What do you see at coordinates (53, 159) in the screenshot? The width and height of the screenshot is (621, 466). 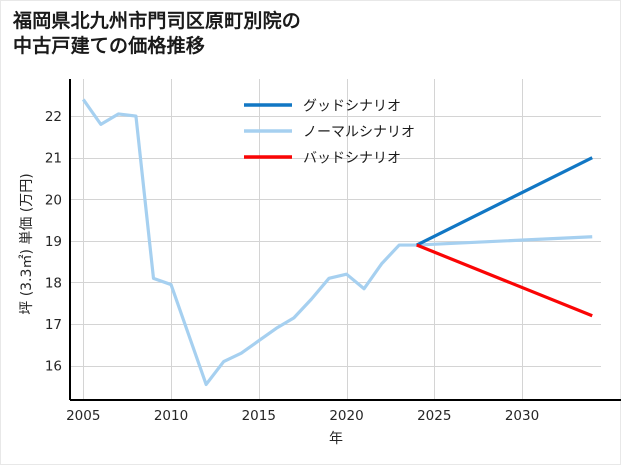 I see `y-tick-label: 21` at bounding box center [53, 159].